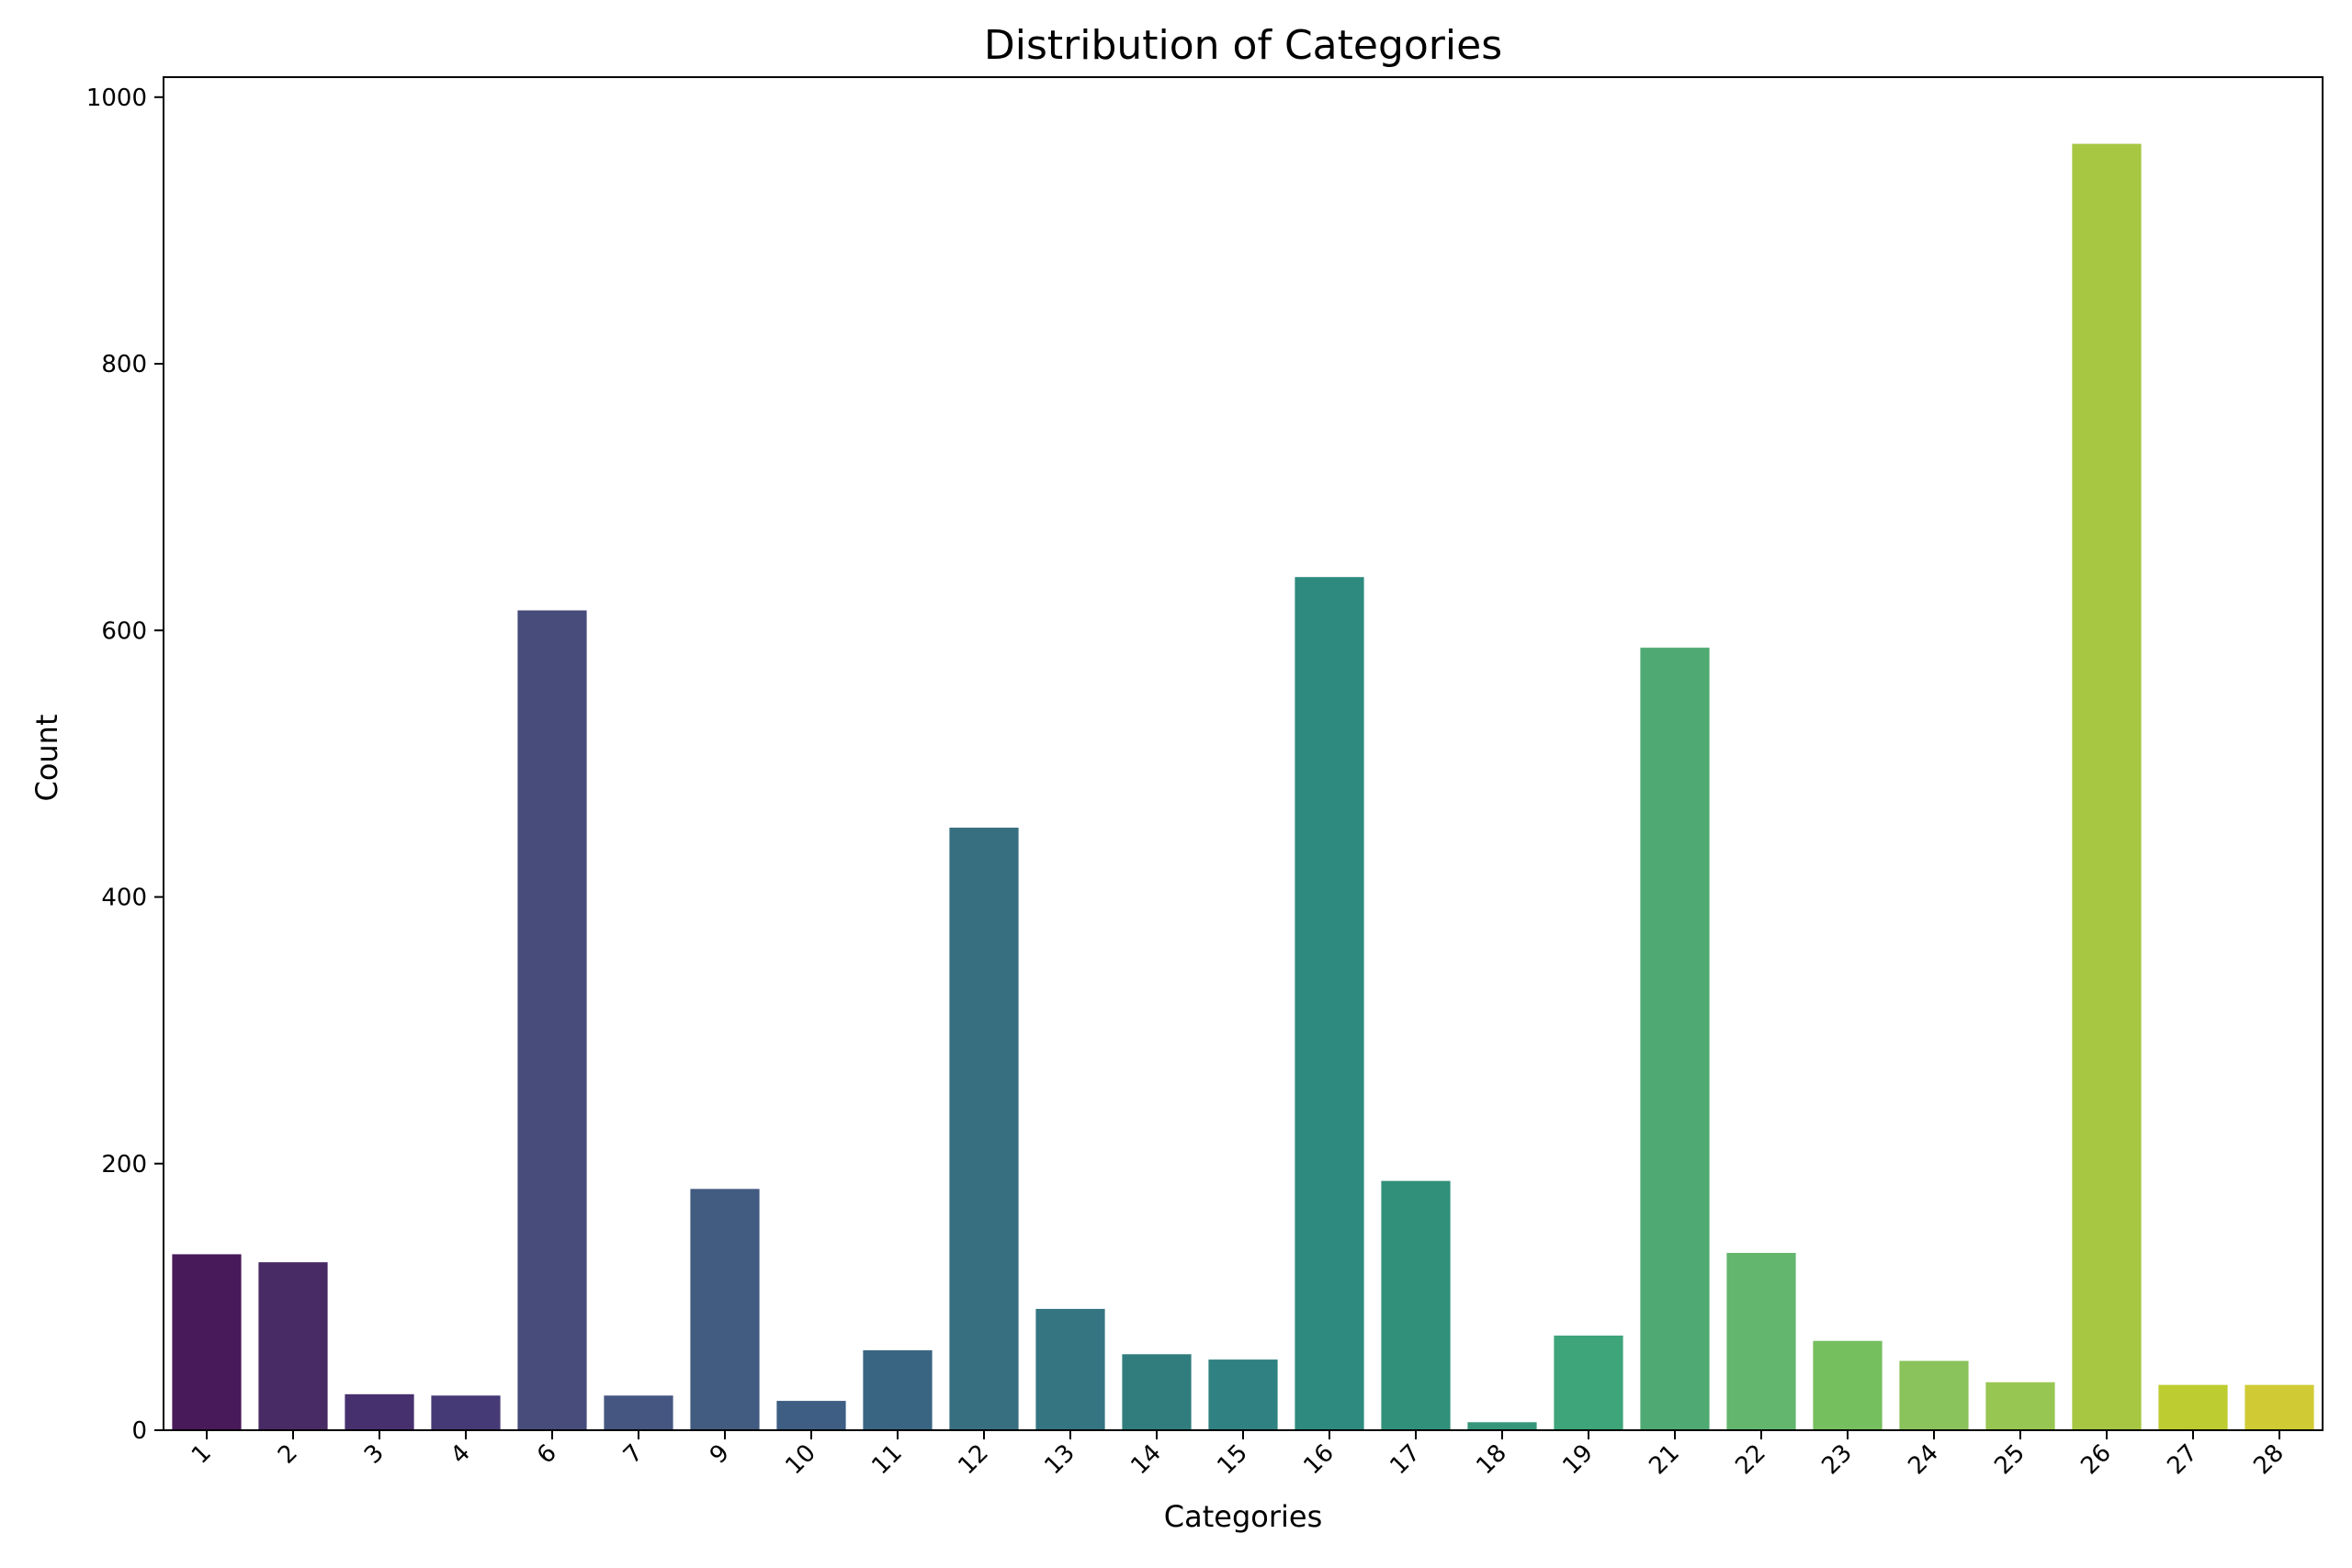  I want to click on x-tick-label: 15, so click(1232, 1460).